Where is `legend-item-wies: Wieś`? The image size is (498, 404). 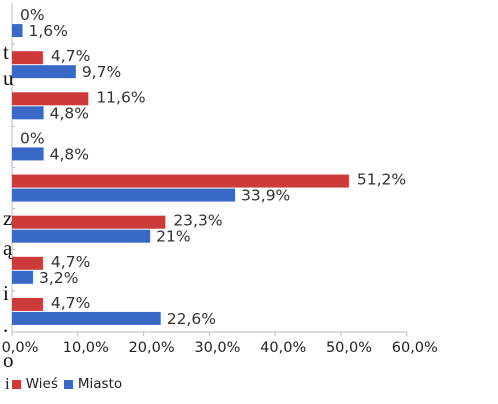 legend-item-wies: Wieś is located at coordinates (34, 384).